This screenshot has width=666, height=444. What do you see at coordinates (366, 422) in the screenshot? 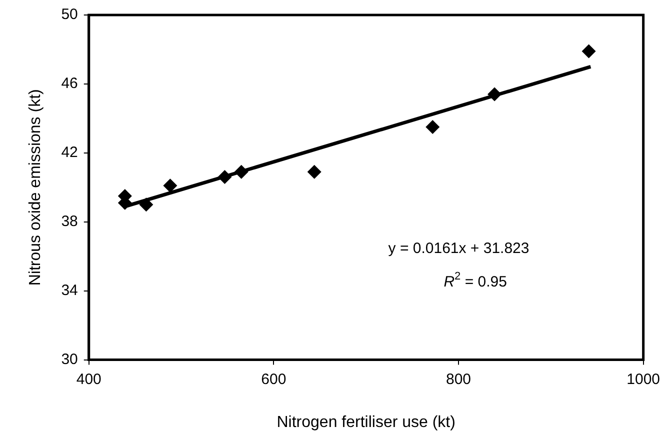
I see `x-axis-title: Nitrogen fertiliser use (kt)` at bounding box center [366, 422].